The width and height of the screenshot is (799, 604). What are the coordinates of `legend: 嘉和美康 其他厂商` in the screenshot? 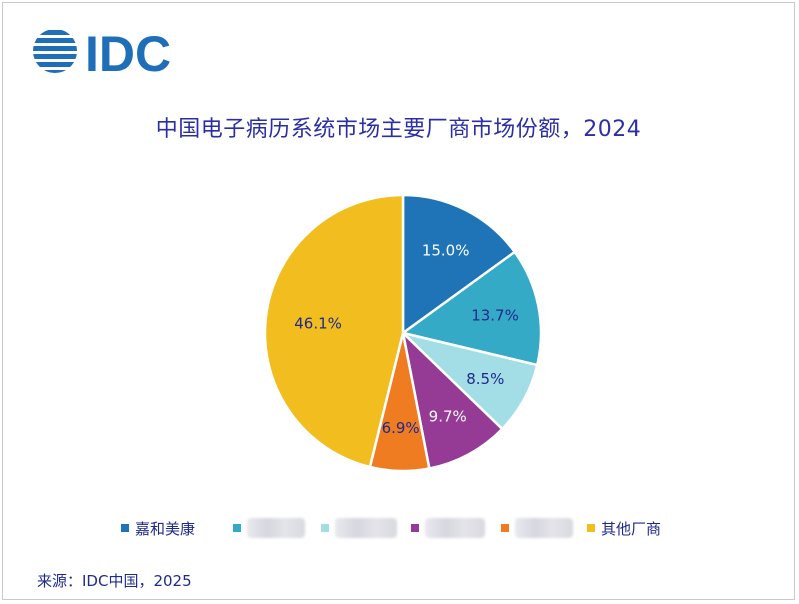 It's located at (431, 529).